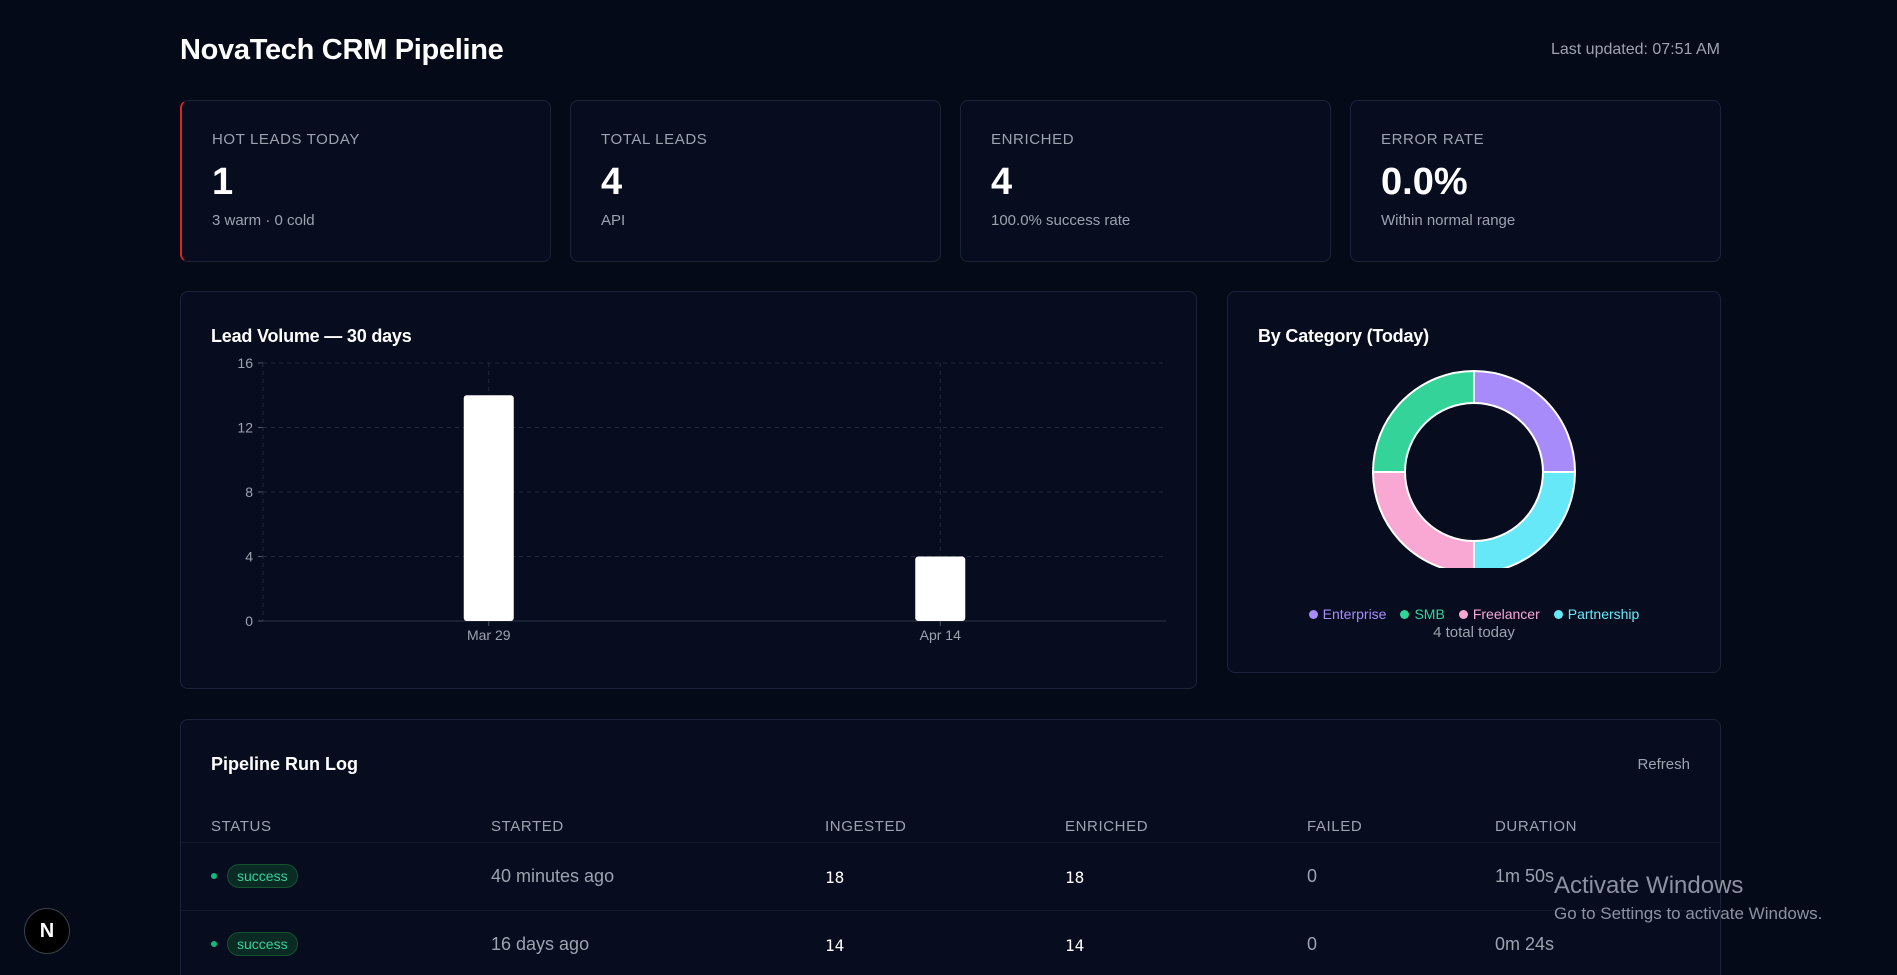 This screenshot has width=1897, height=975. Describe the element at coordinates (1433, 139) in the screenshot. I see `stat-label: ERROR RATE` at that location.